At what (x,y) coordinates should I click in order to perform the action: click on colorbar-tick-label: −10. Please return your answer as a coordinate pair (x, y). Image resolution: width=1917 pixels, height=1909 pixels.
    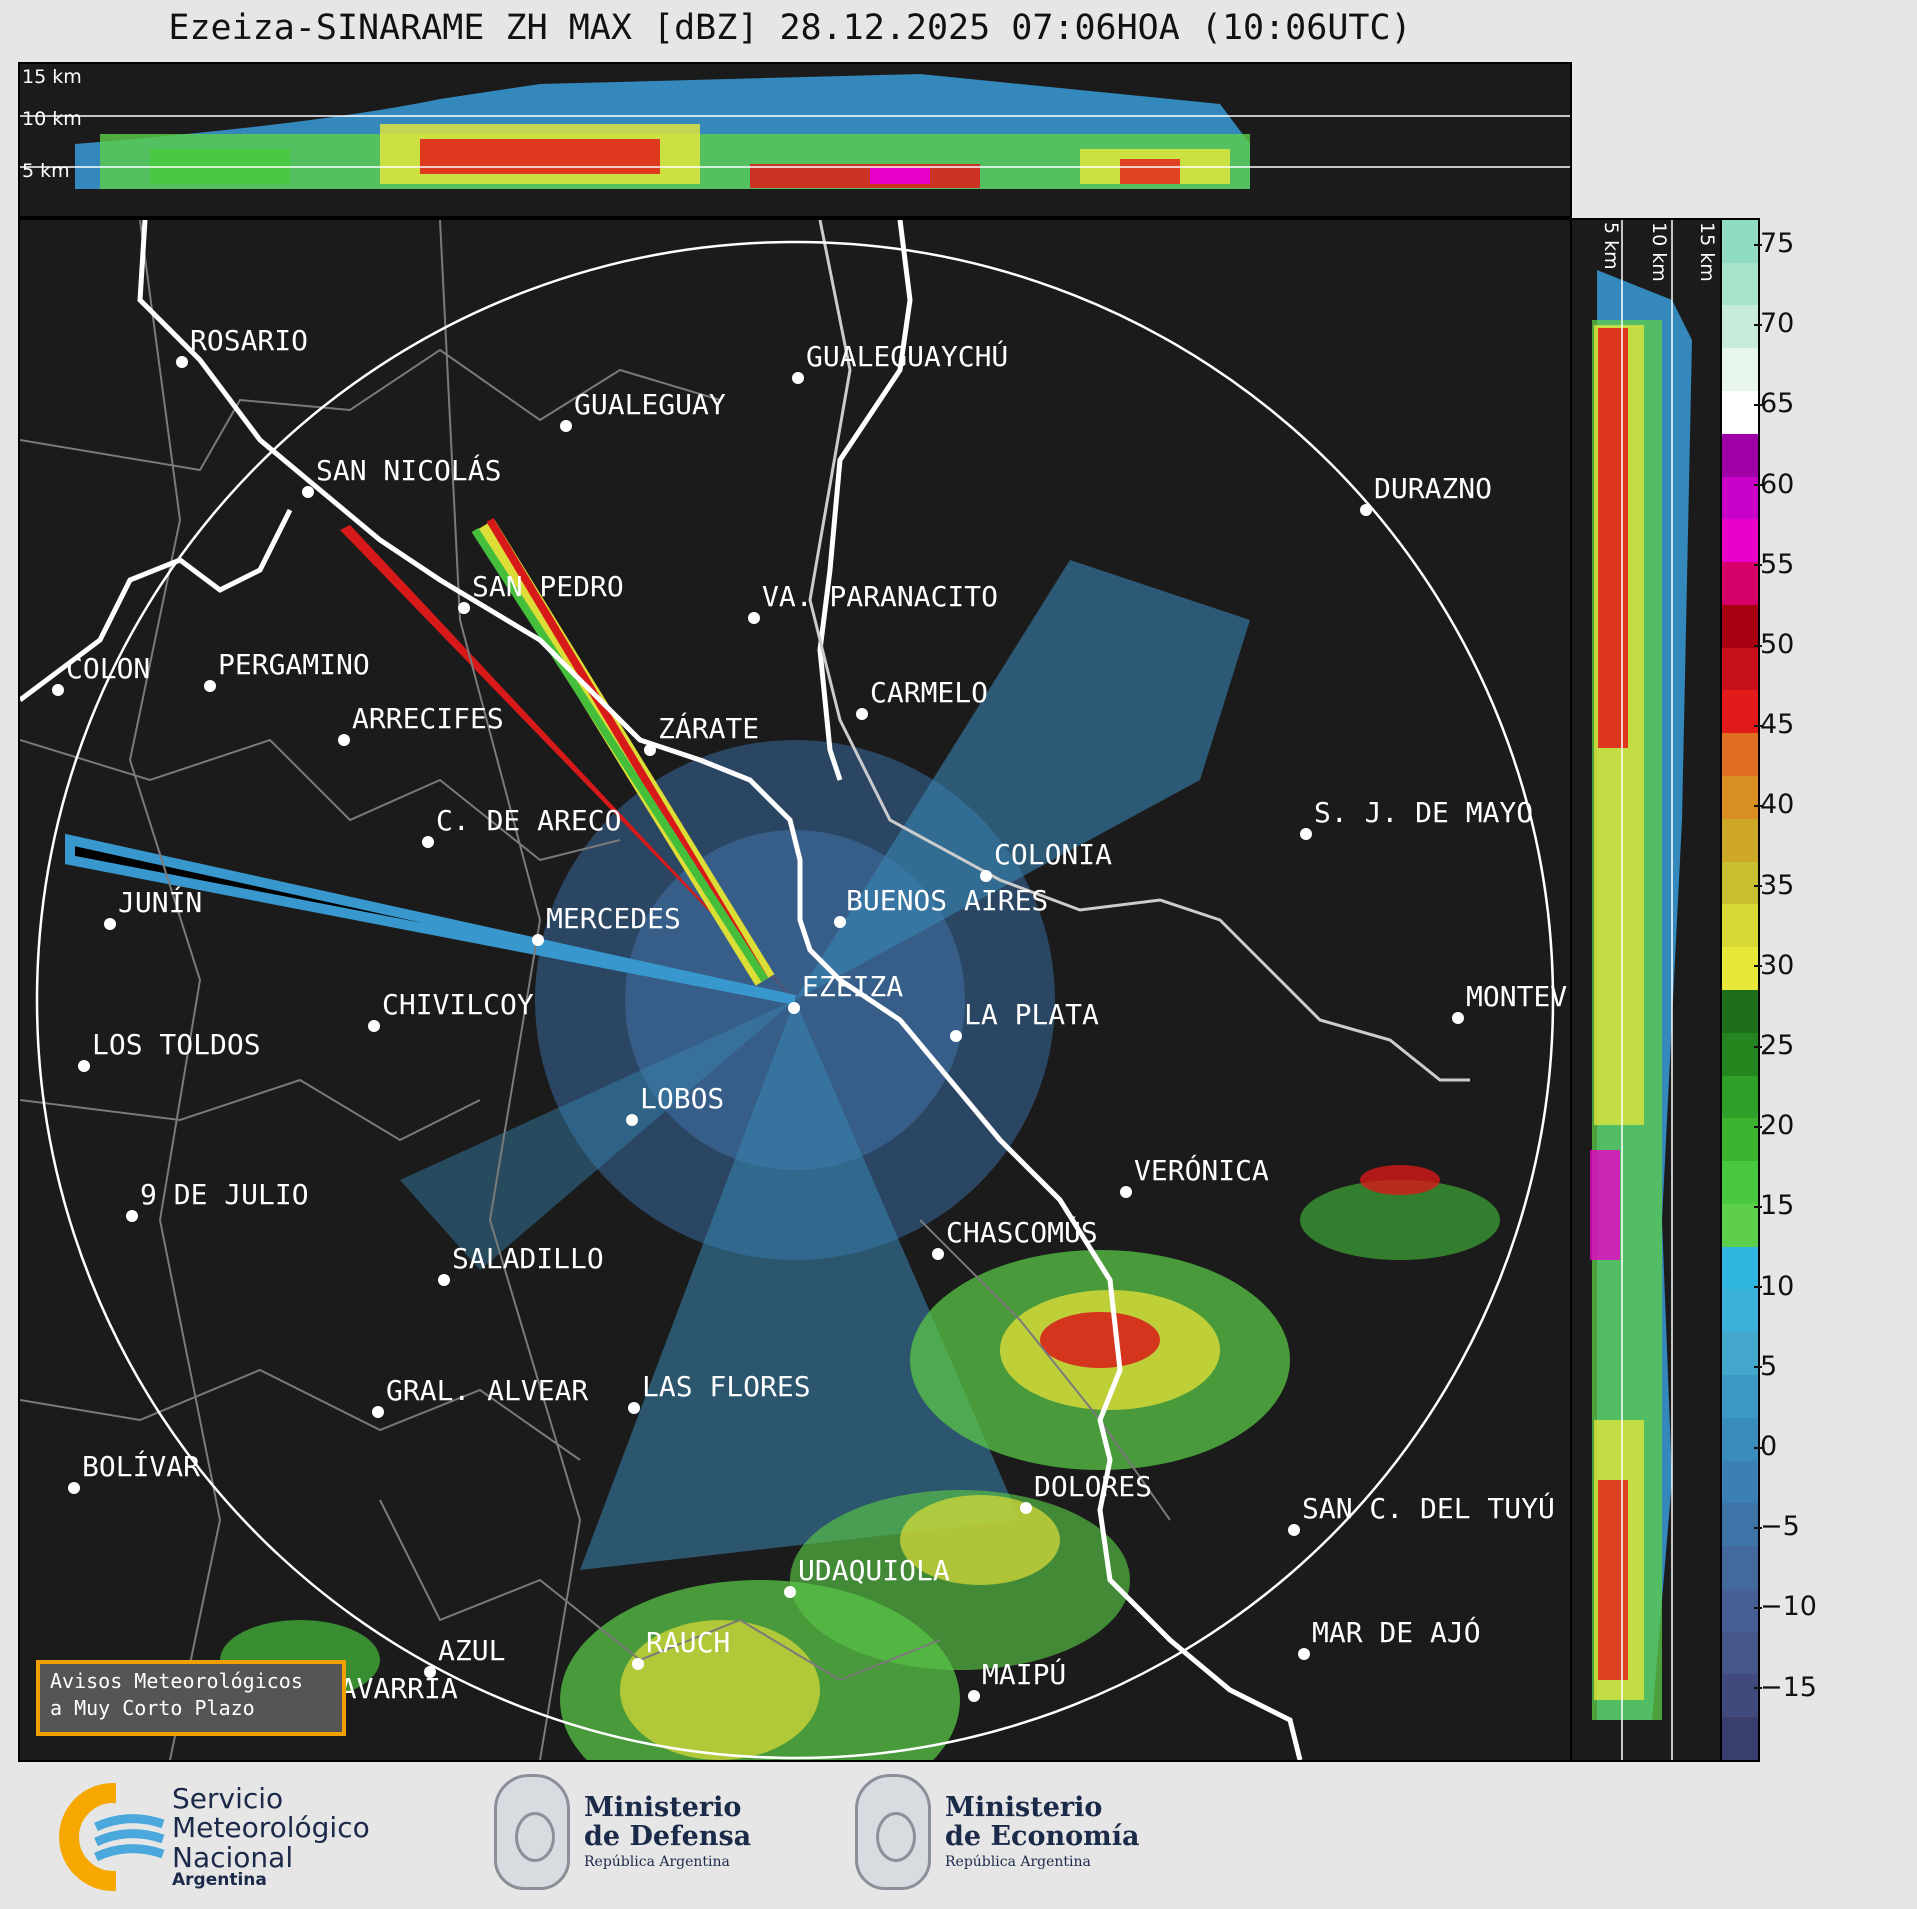
    Looking at the image, I should click on (1785, 1607).